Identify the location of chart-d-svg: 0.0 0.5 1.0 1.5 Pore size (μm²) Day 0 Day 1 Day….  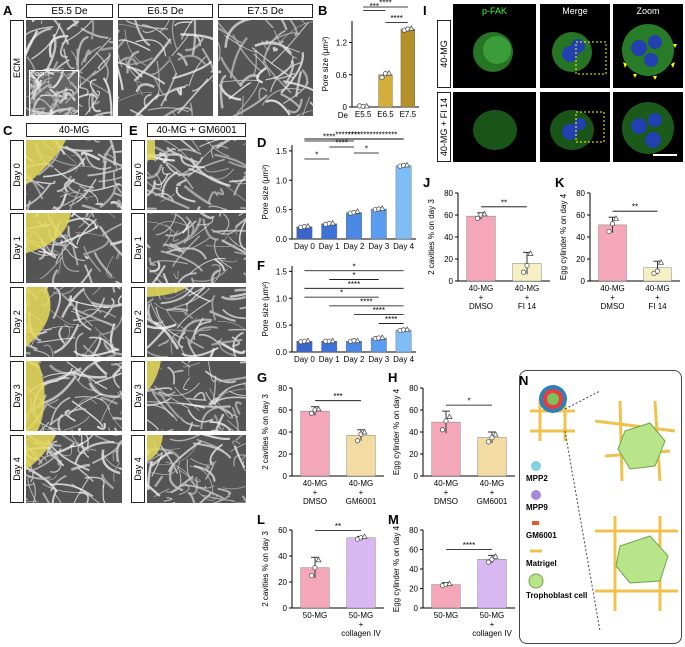
(338, 191).